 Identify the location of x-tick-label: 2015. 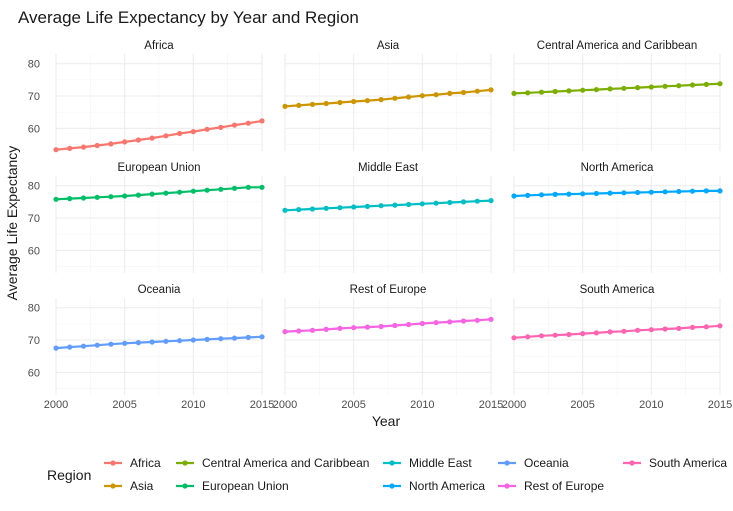
(491, 405).